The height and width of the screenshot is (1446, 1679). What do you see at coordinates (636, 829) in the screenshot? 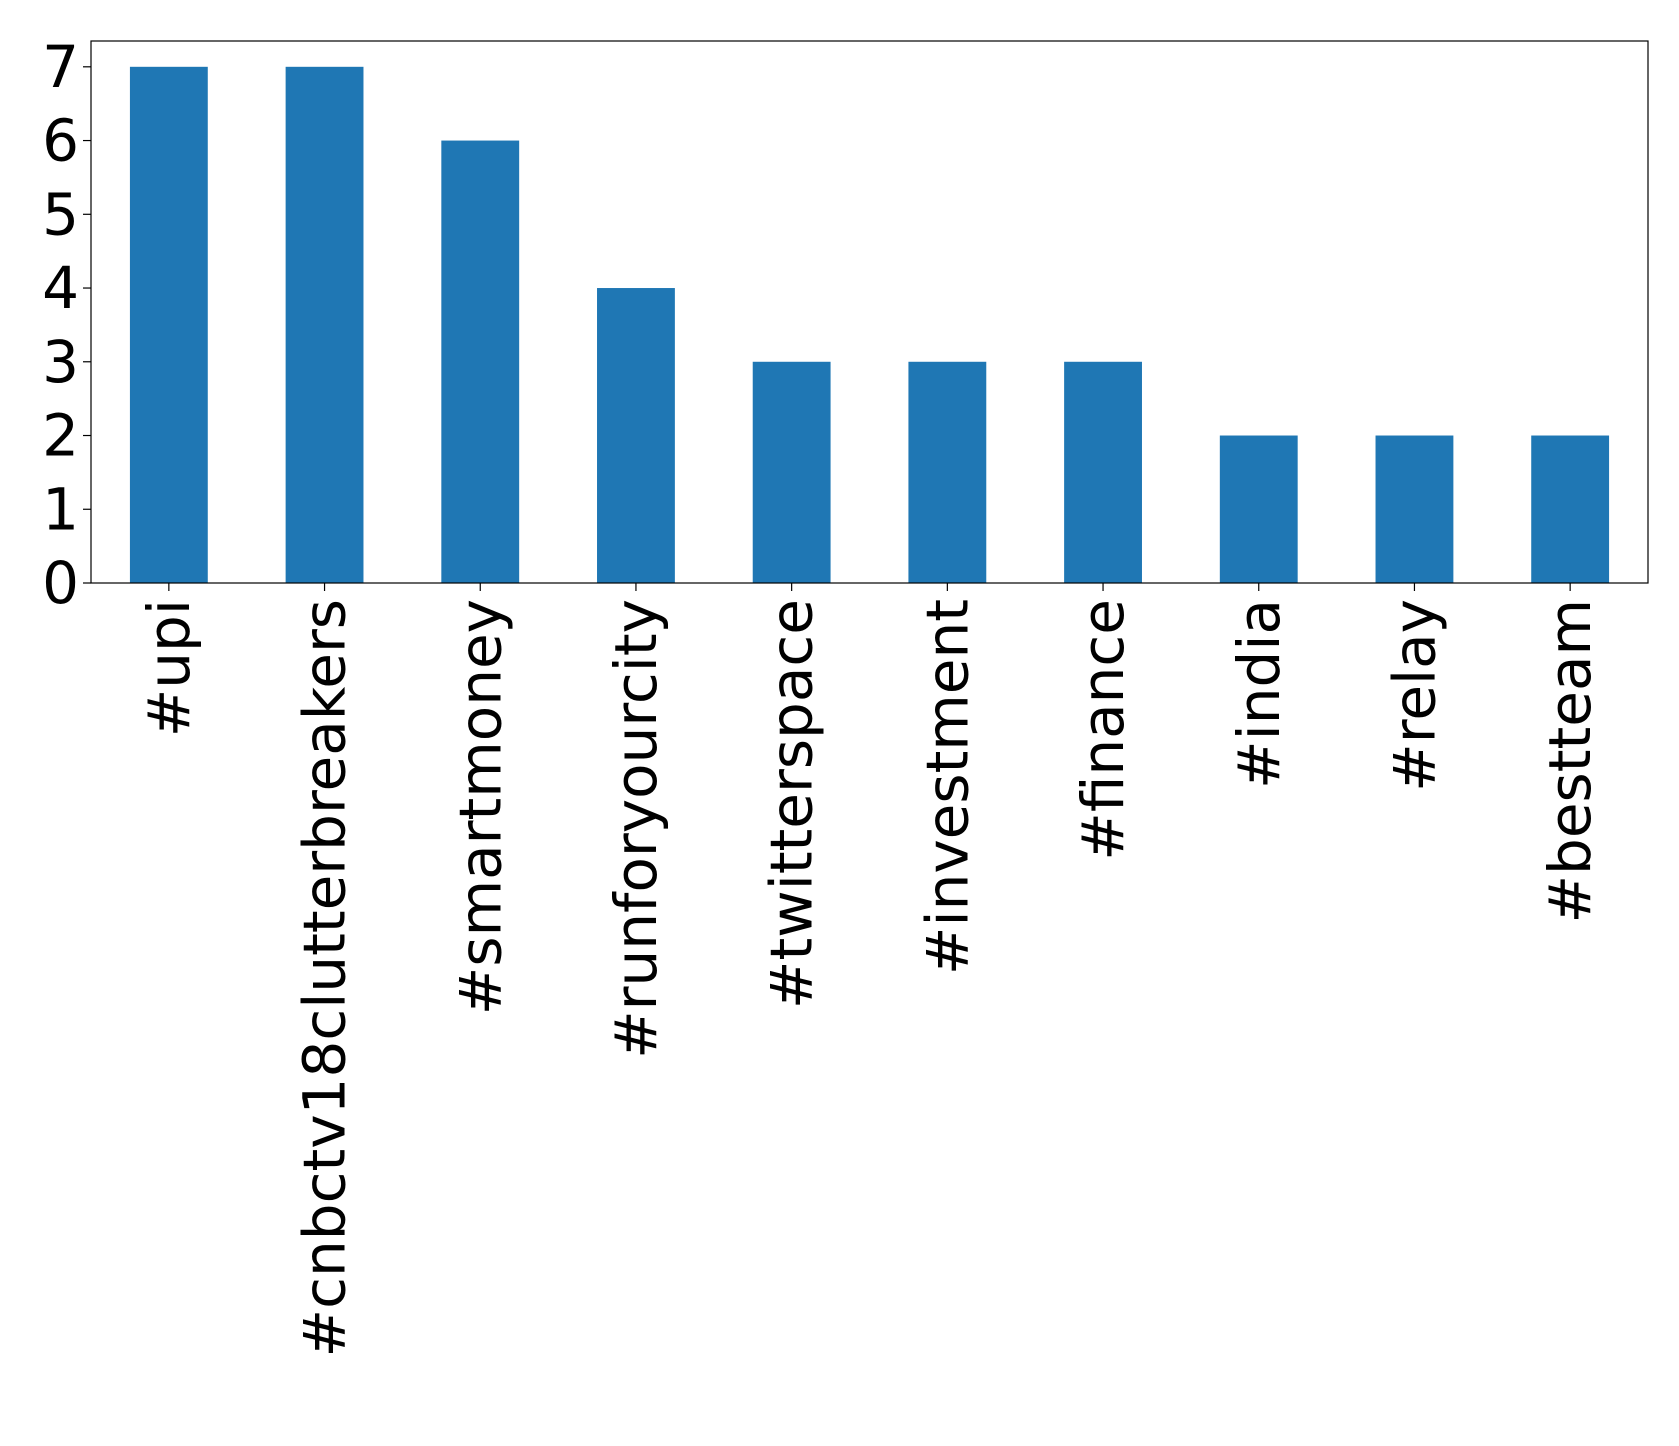
I see `x-tick-label: #runforyourcity` at bounding box center [636, 829].